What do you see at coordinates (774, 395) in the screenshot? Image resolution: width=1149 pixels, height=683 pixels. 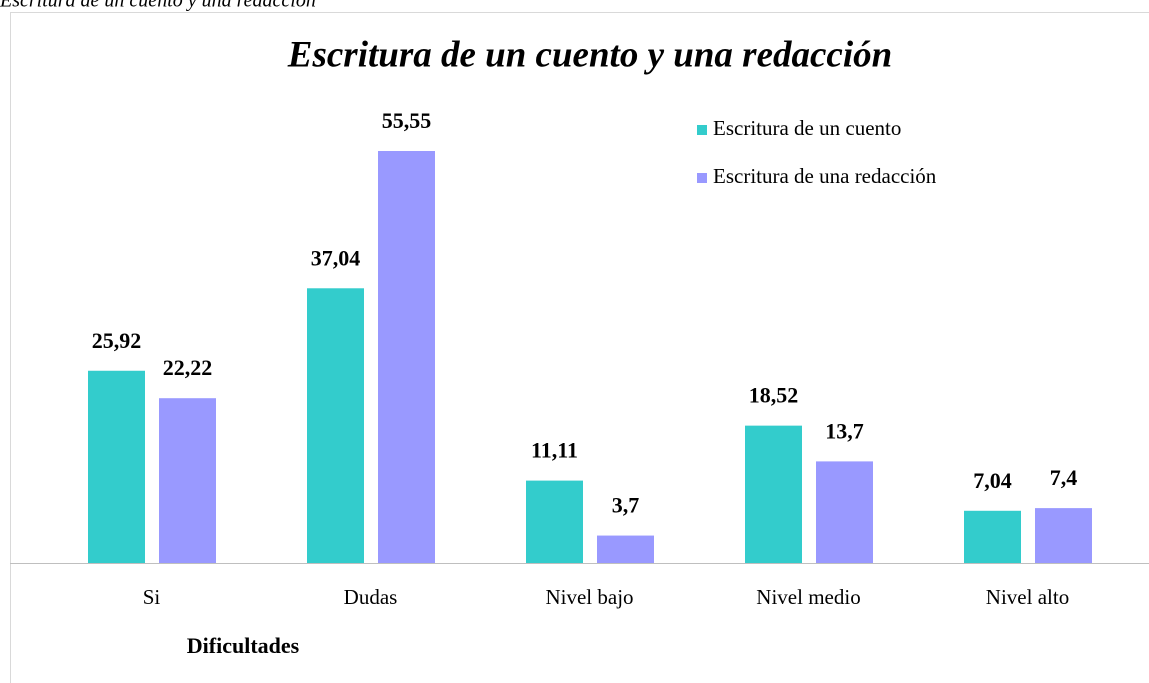 I see `data-label: 18,52` at bounding box center [774, 395].